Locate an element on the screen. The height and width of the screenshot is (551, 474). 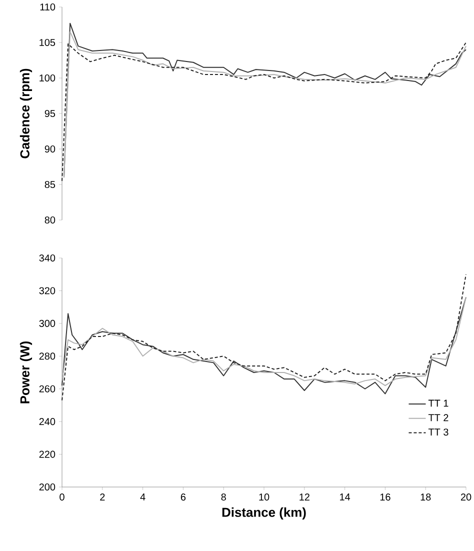
legend-label: TT 1 is located at coordinates (438, 403).